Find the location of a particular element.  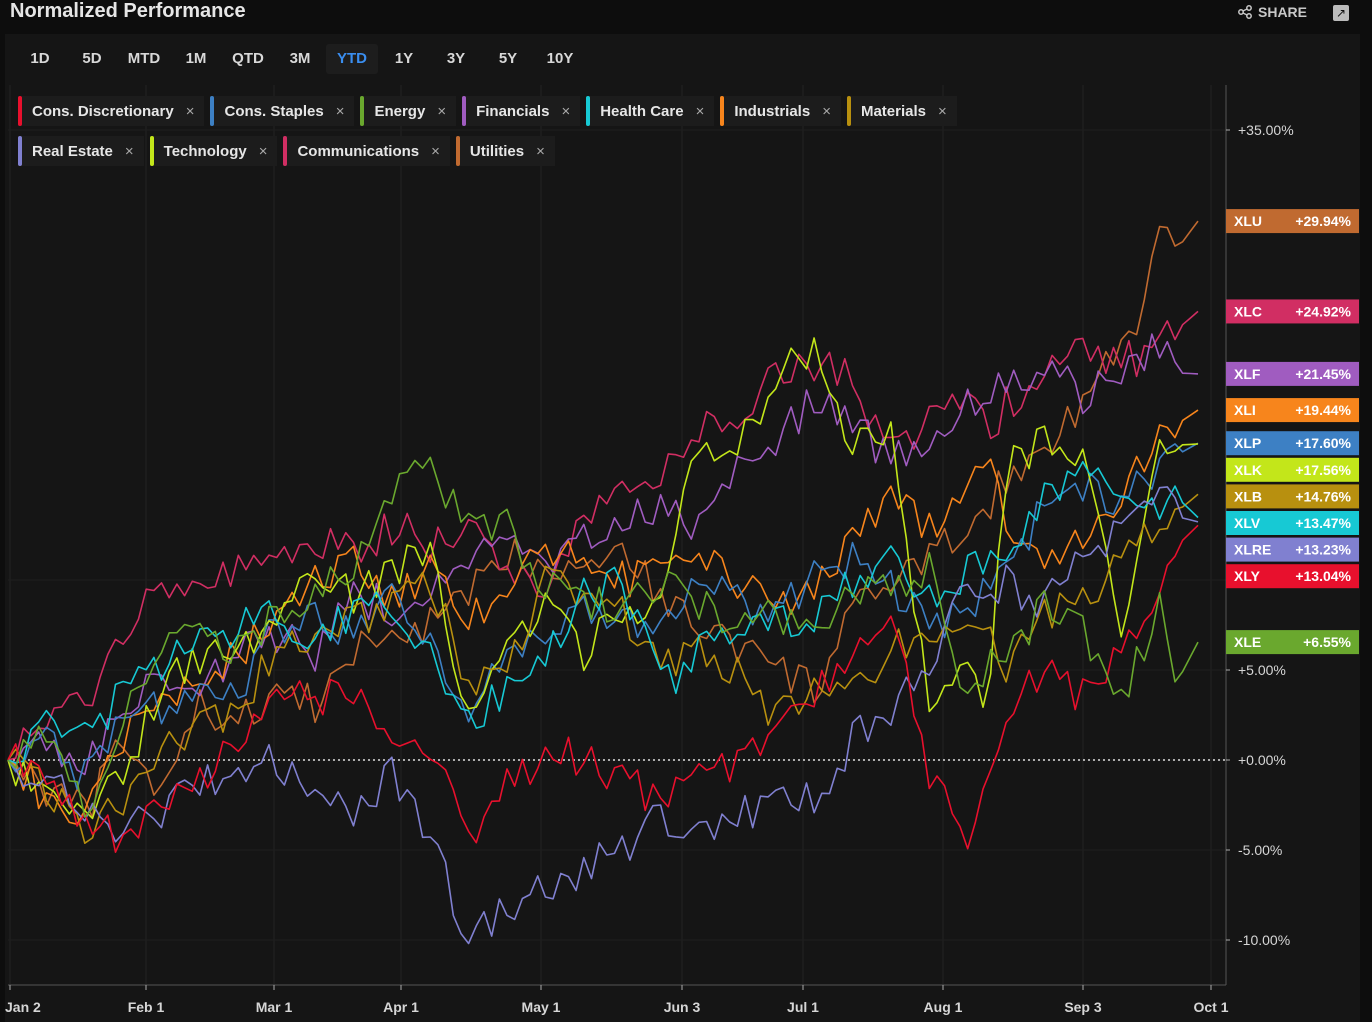

x-tick-label: Apr 1 is located at coordinates (401, 1007).